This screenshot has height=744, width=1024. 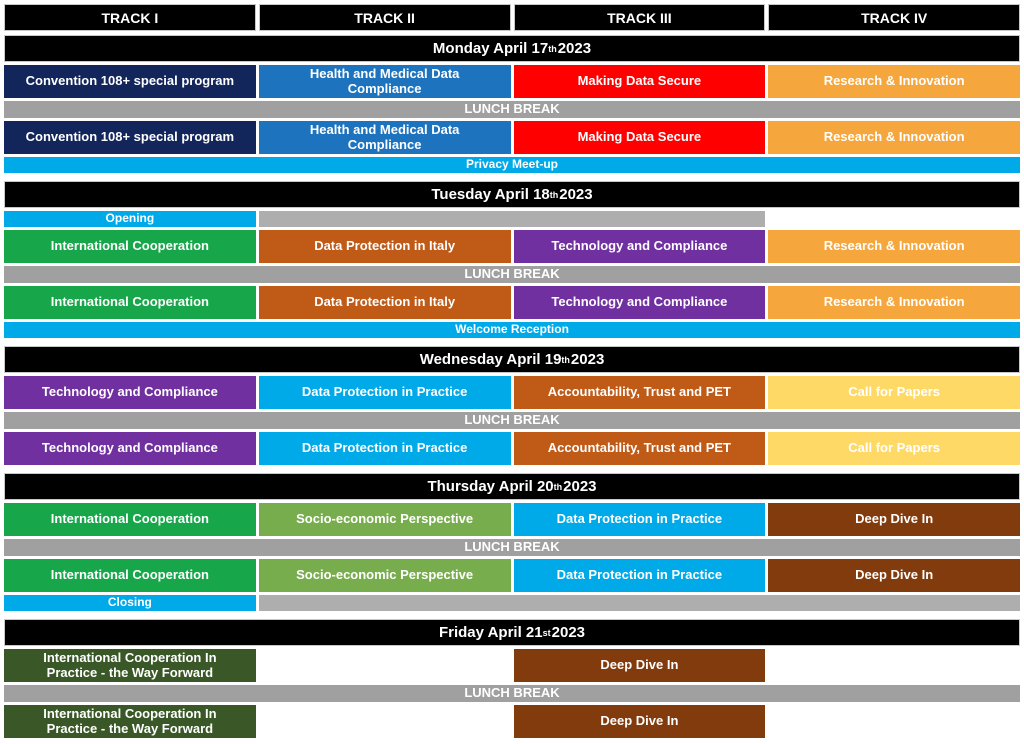 I want to click on track-header-cell: TRACK IV, so click(x=894, y=17).